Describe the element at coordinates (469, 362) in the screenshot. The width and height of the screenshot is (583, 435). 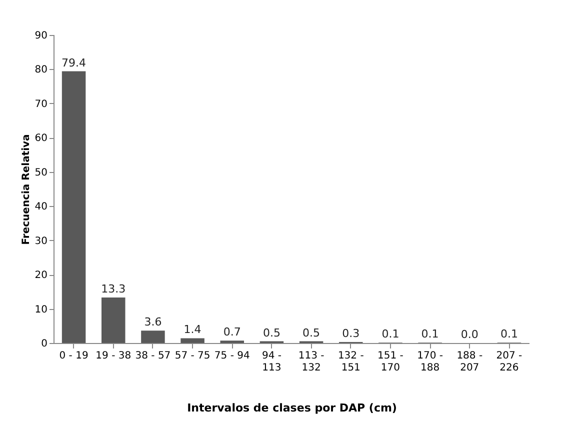
I see `x-tick-label: 188 - 207` at that location.